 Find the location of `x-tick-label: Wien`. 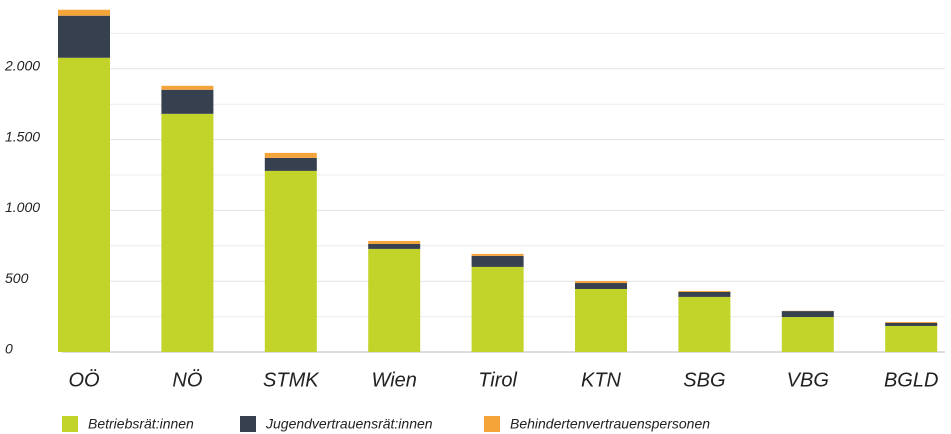

x-tick-label: Wien is located at coordinates (394, 380).